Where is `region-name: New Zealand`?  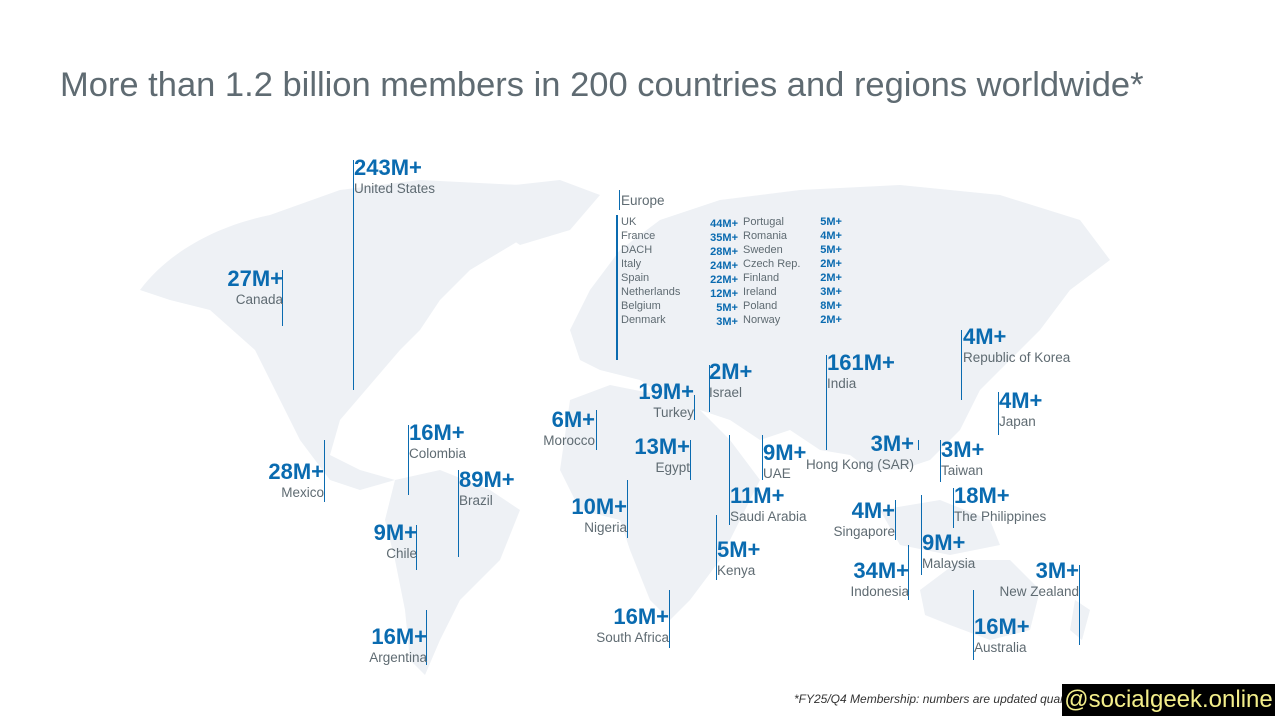
region-name: New Zealand is located at coordinates (1039, 591).